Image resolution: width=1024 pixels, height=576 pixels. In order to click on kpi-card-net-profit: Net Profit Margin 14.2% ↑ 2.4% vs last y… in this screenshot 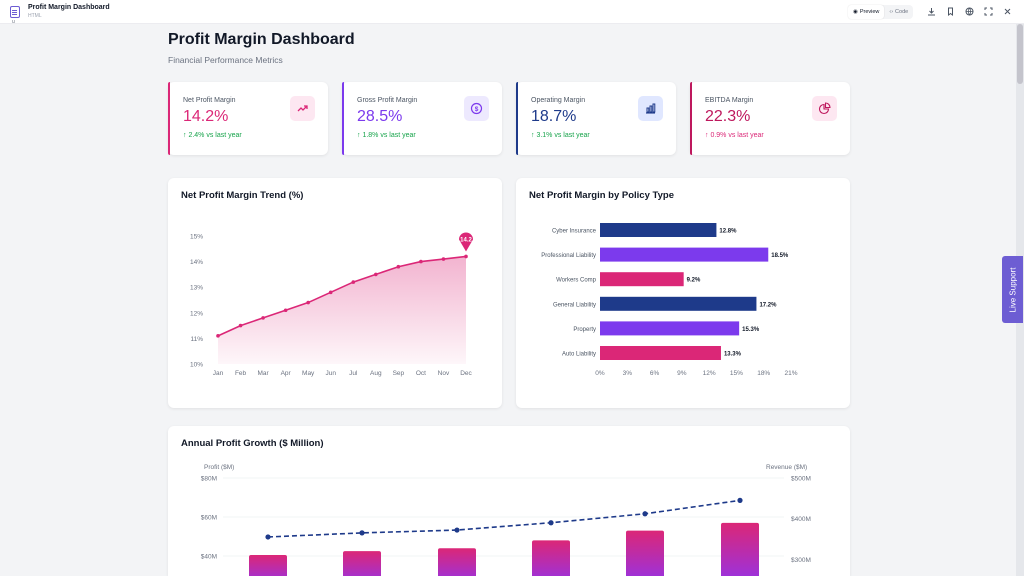, I will do `click(248, 118)`.